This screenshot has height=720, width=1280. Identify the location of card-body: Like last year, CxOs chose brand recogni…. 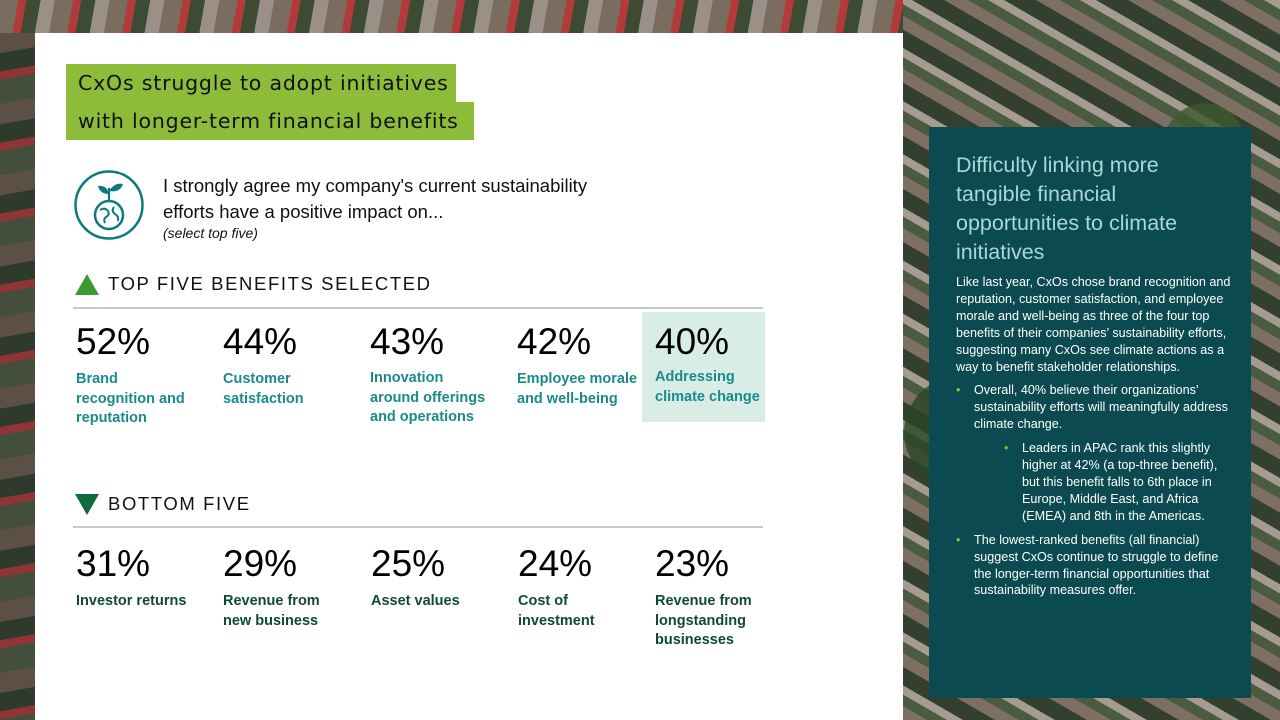
(1093, 436).